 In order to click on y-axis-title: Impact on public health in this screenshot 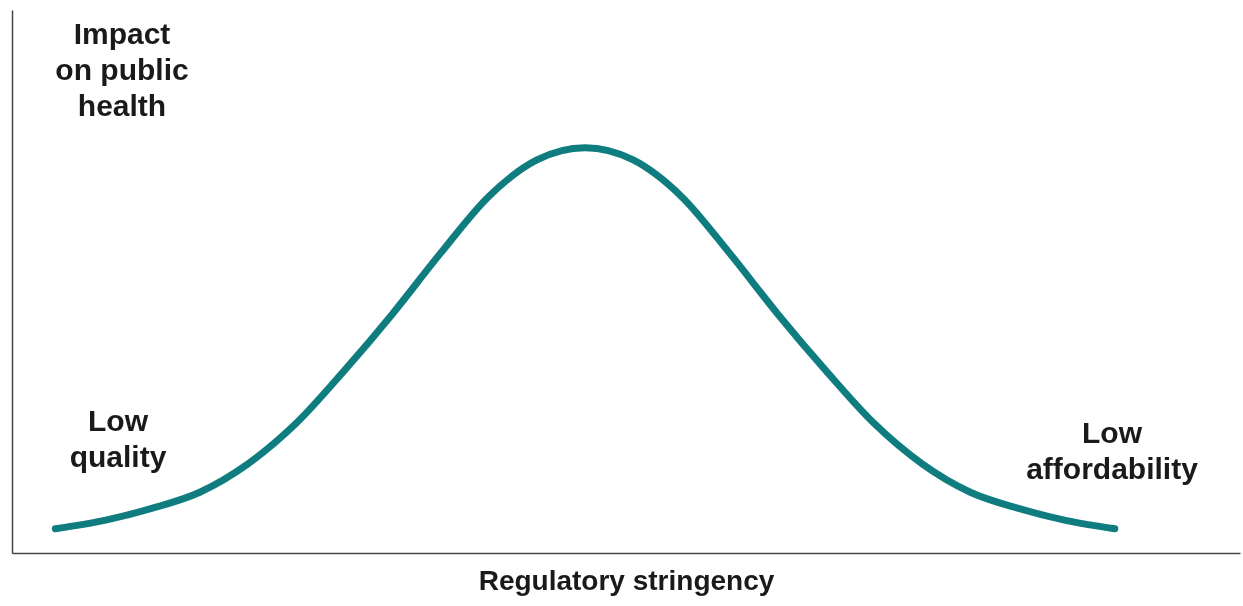, I will do `click(122, 69)`.